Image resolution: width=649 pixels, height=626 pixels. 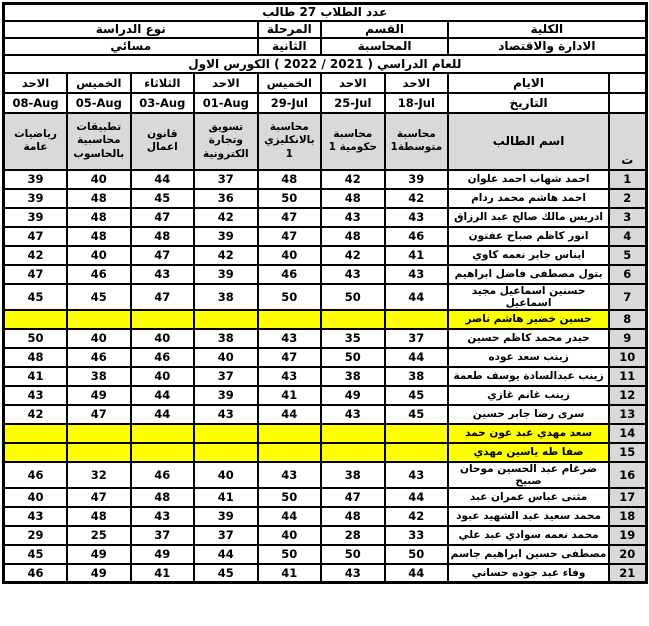 What do you see at coordinates (628, 535) in the screenshot?
I see `serial-number-cell: 19` at bounding box center [628, 535].